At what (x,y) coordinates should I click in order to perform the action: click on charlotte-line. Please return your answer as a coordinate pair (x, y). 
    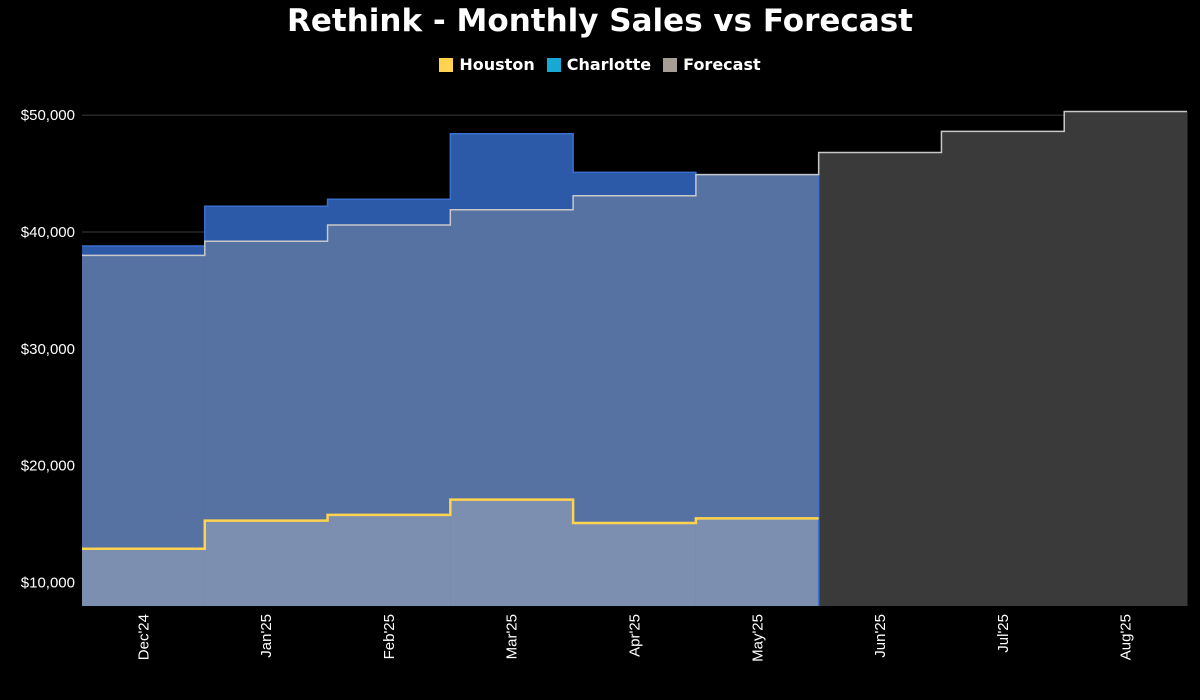
    Looking at the image, I should click on (450, 190).